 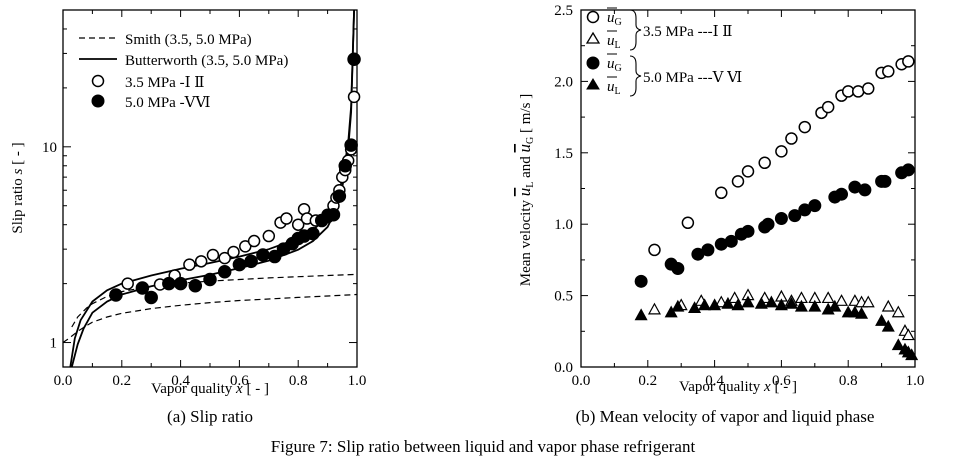 I want to click on legend-ul-35mpa-label: uL, so click(x=614, y=42).